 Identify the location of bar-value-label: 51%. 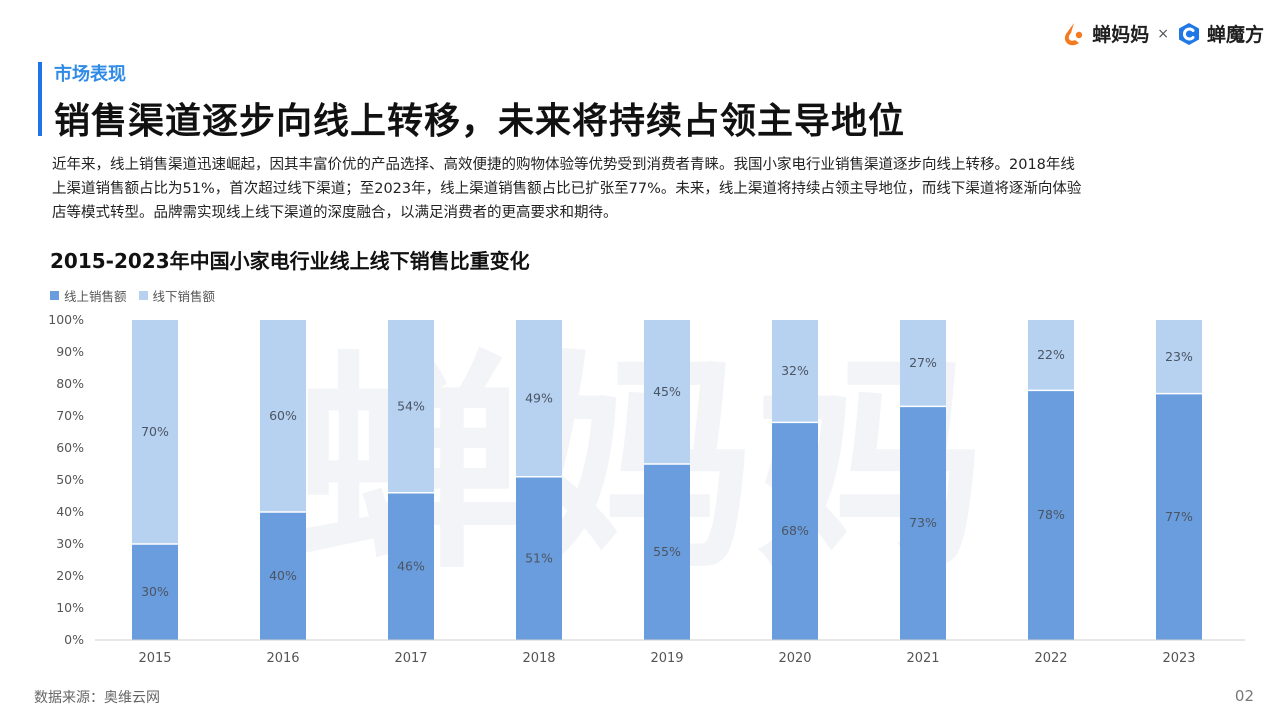
(539, 557).